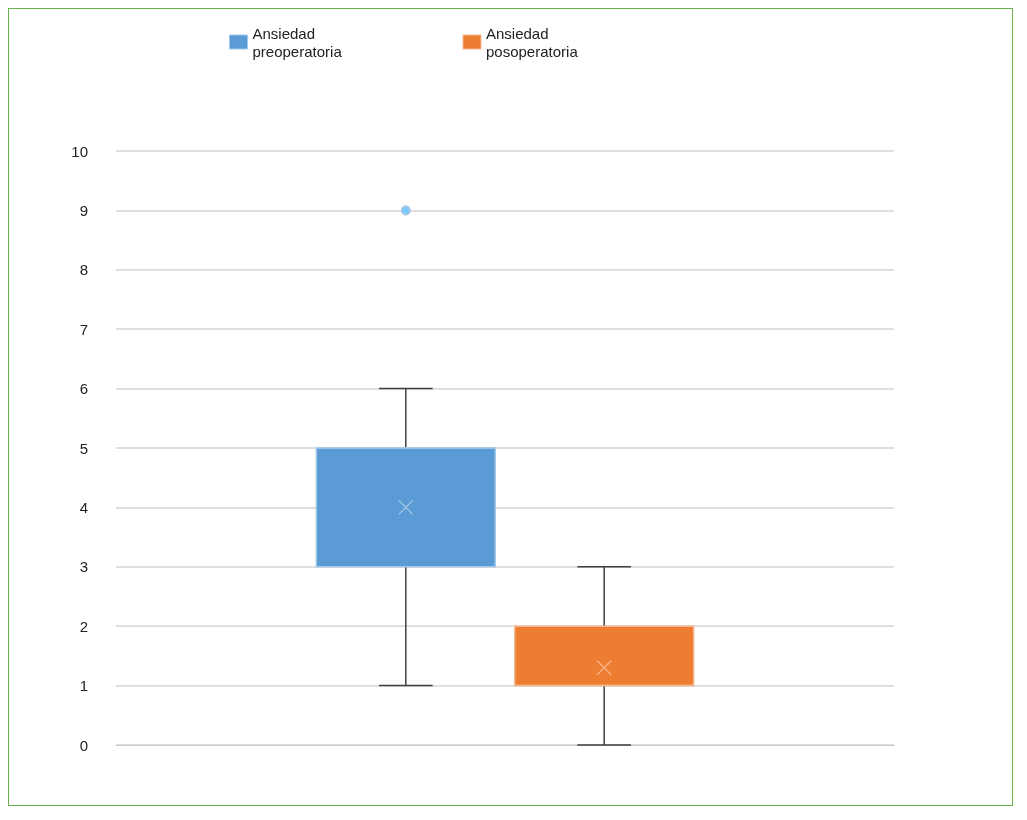 The image size is (1027, 820). I want to click on y-tick-label: 6, so click(83, 389).